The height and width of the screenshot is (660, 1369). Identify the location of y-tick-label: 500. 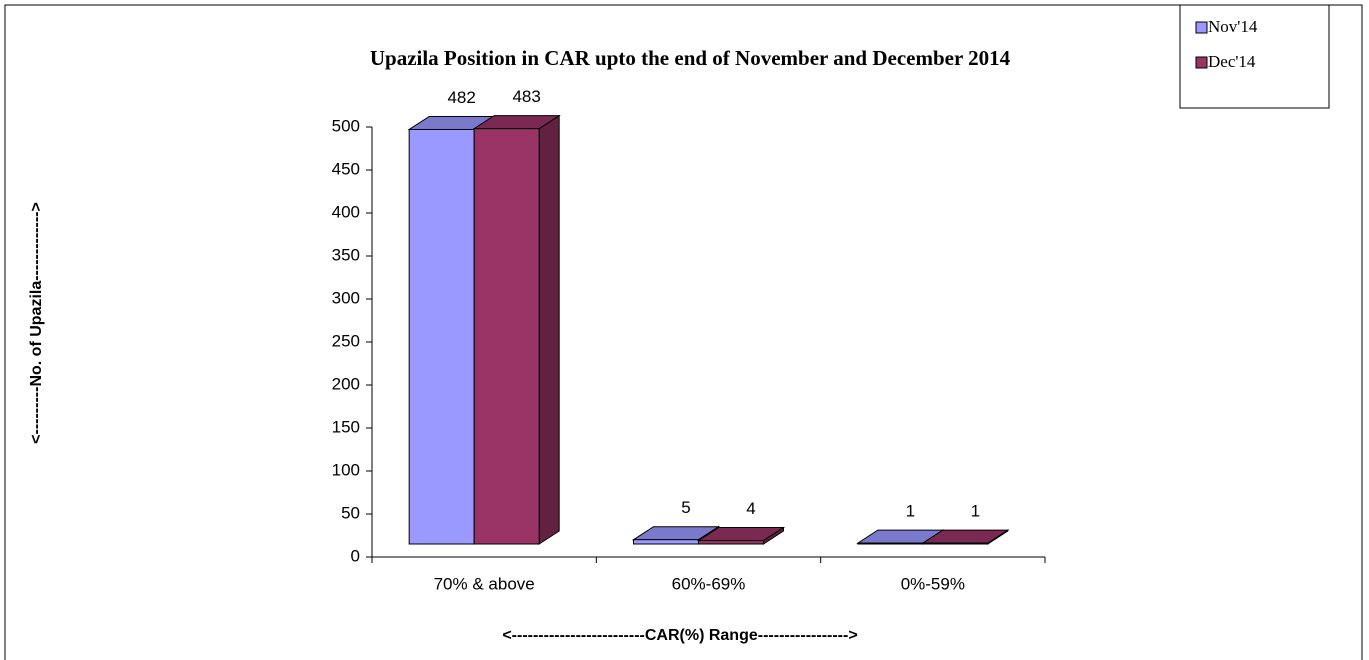
(346, 125).